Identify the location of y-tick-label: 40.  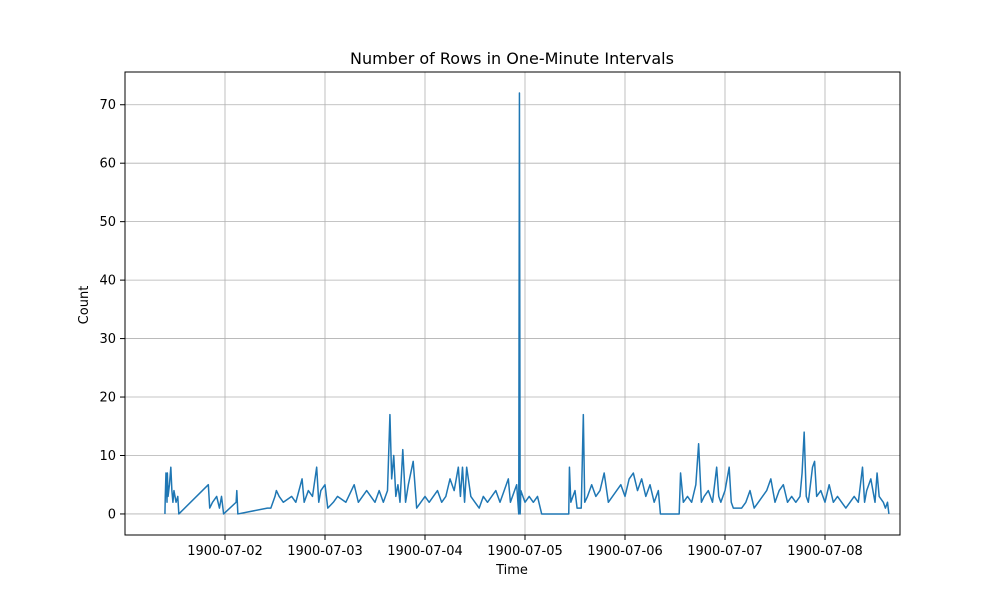
(107, 281).